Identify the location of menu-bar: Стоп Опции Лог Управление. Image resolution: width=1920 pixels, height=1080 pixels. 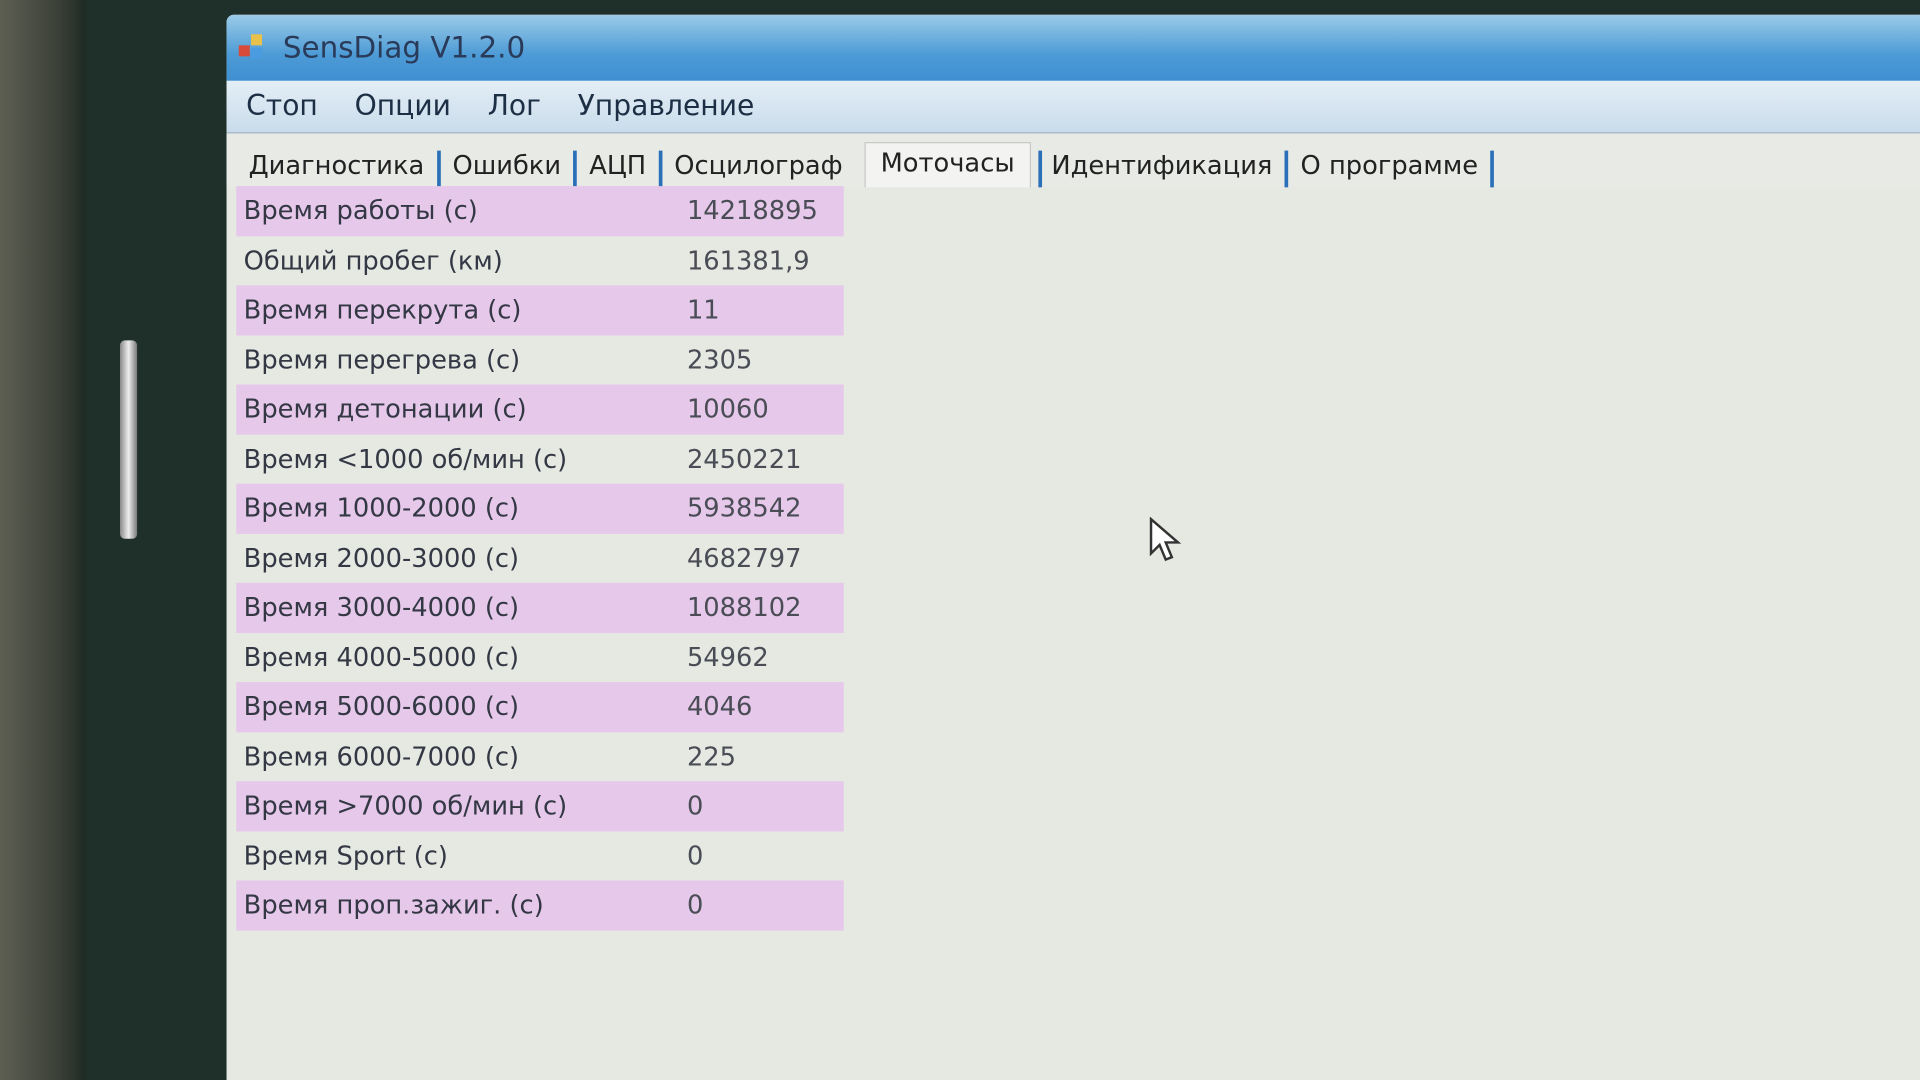
(1073, 107).